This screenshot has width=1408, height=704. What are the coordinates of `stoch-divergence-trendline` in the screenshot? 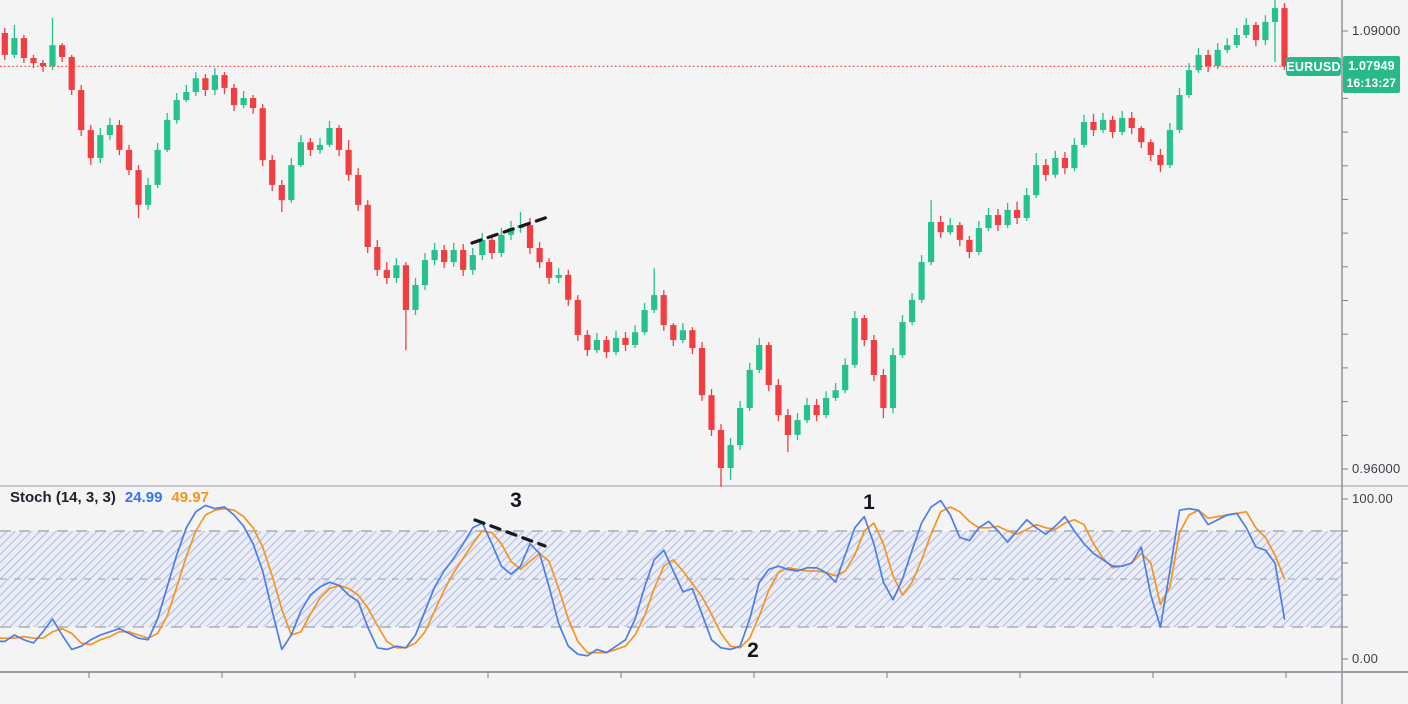 It's located at (510, 533).